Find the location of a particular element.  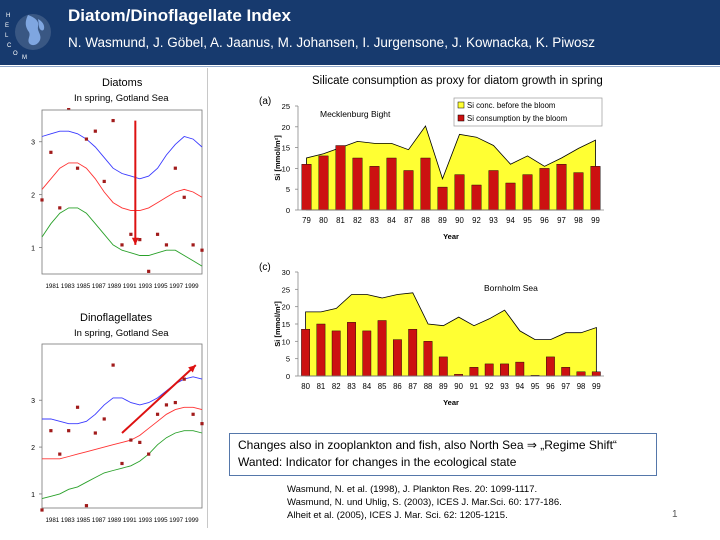

x-tick-label: 87 is located at coordinates (412, 386).